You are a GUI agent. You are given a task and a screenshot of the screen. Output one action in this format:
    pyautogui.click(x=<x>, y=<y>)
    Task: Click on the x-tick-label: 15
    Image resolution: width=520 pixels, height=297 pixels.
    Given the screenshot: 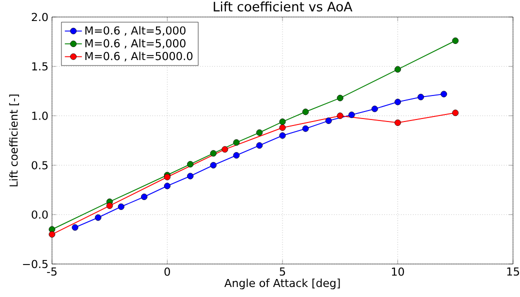 What is the action you would take?
    pyautogui.click(x=513, y=272)
    